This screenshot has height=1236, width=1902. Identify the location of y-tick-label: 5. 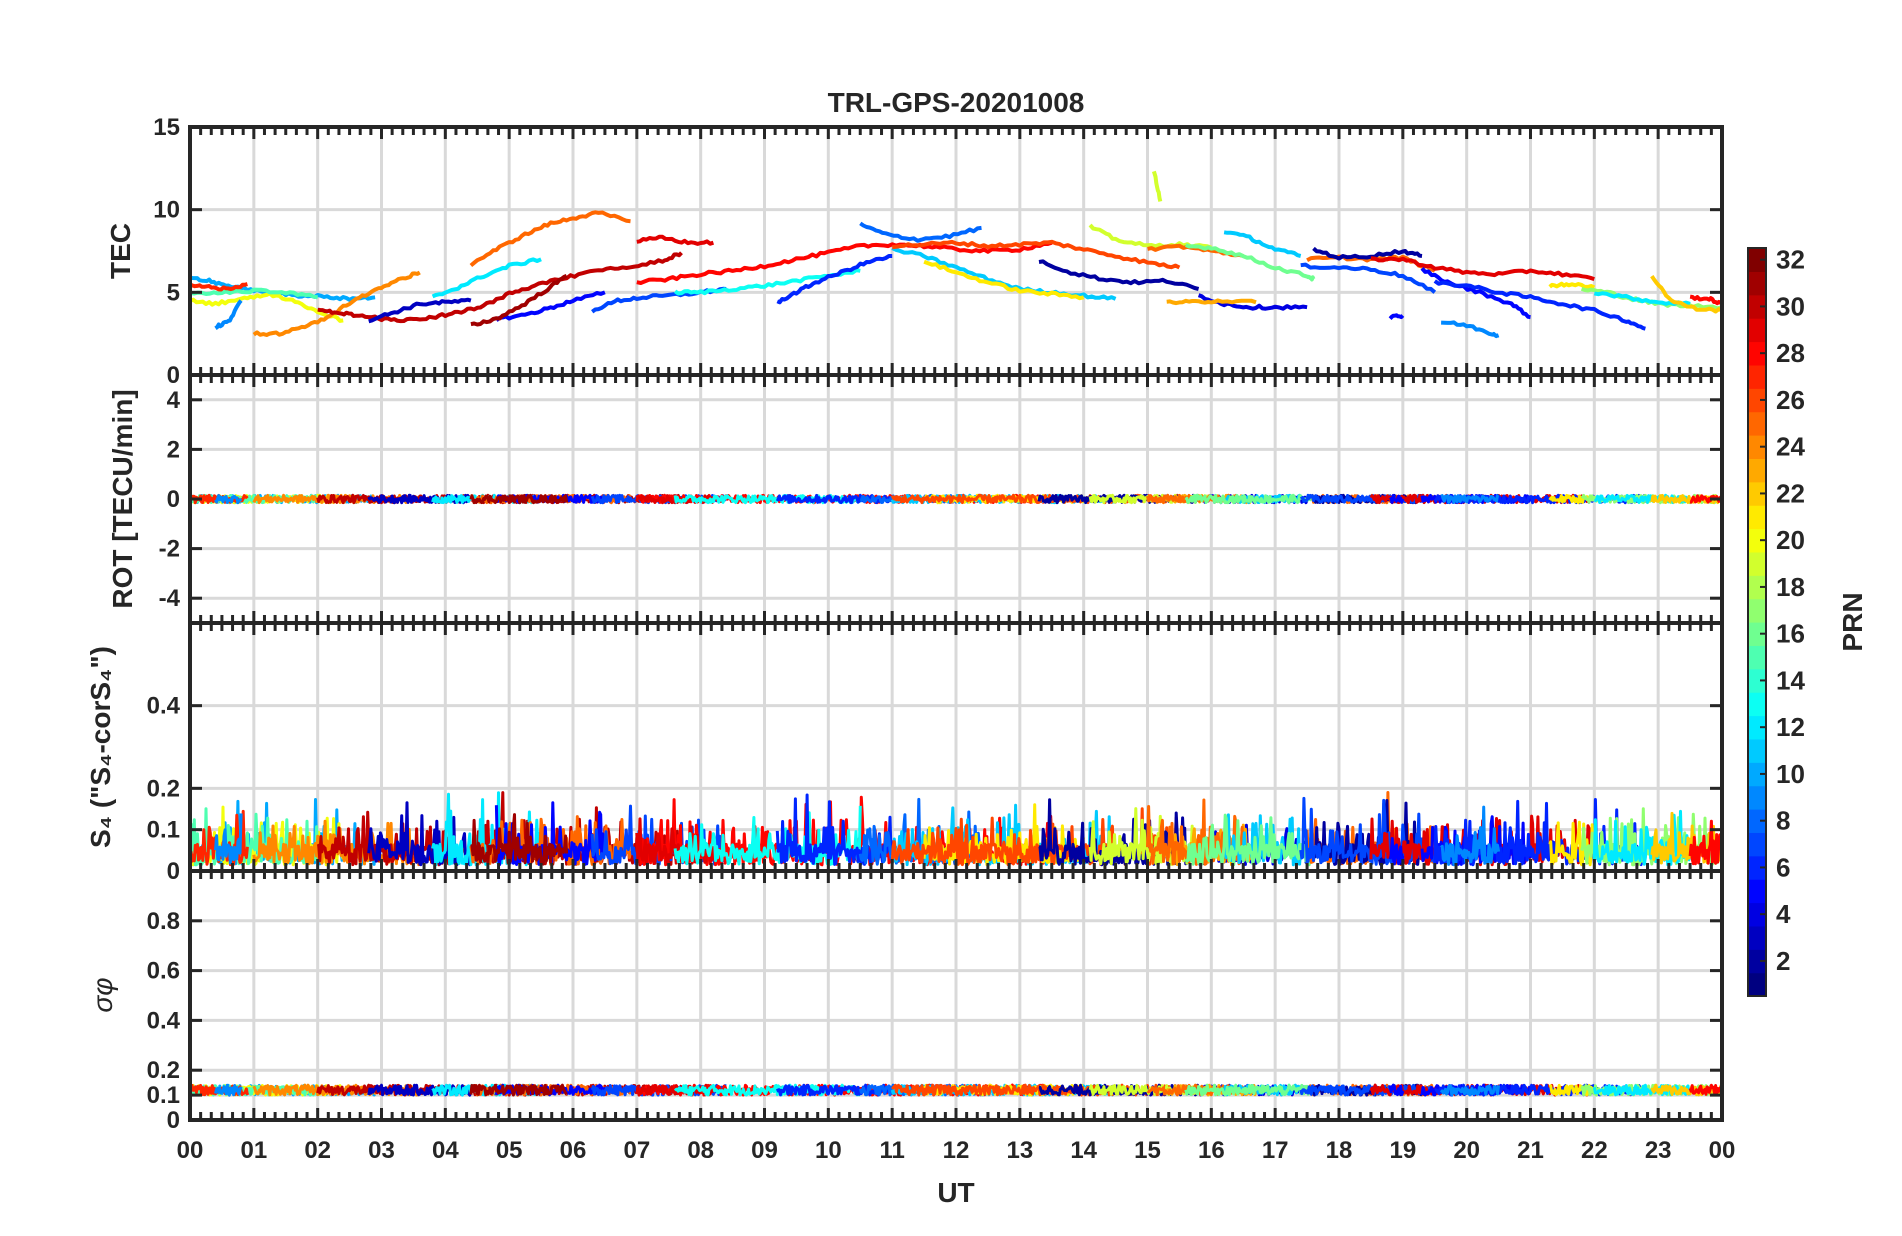
(173, 292).